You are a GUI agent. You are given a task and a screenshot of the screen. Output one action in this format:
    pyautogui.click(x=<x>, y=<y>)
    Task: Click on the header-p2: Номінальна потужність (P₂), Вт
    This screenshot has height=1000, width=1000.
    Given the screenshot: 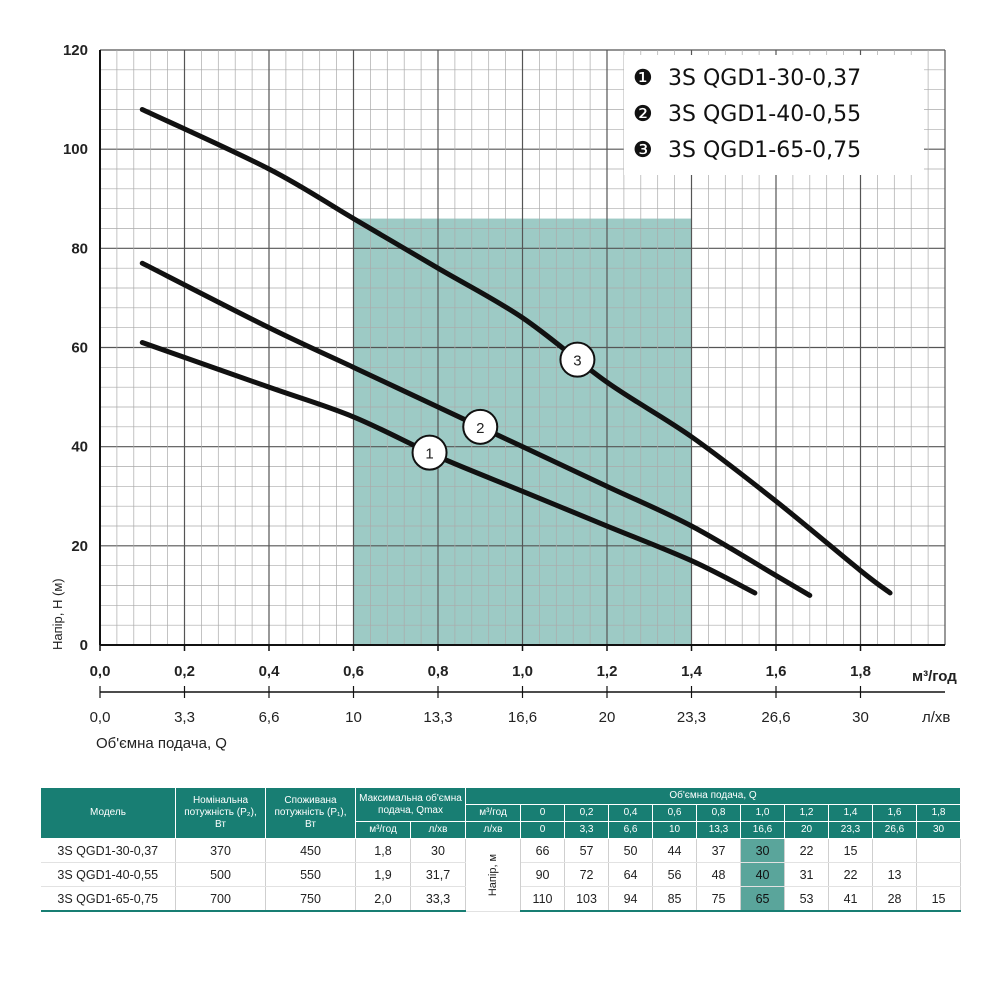 What is the action you would take?
    pyautogui.click(x=220, y=813)
    